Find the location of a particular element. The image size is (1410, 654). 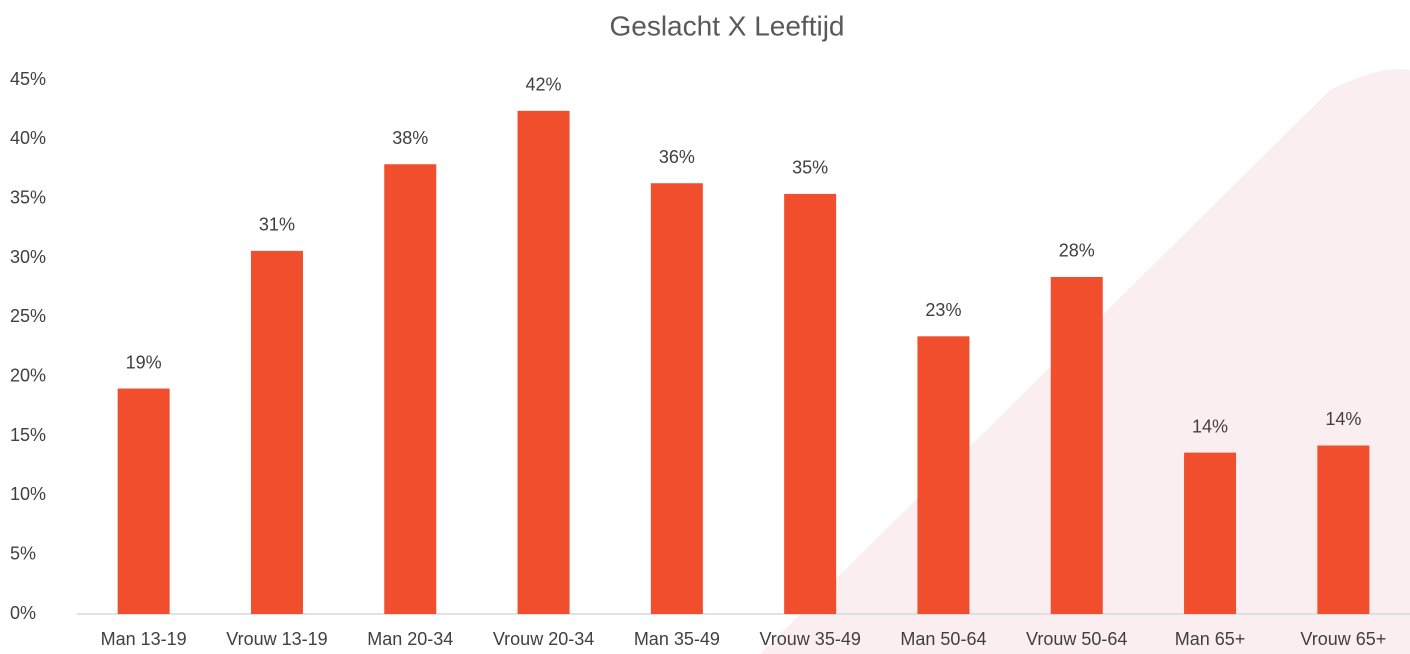

value-label: 19% is located at coordinates (144, 362).